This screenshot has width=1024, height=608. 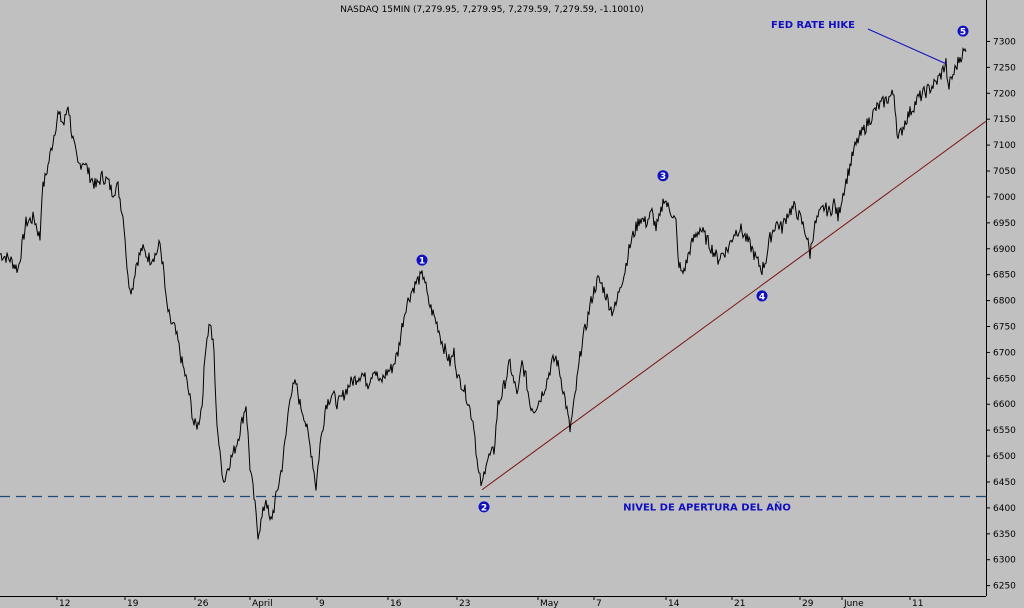 What do you see at coordinates (1004, 172) in the screenshot?
I see `y-tick-label: 7050` at bounding box center [1004, 172].